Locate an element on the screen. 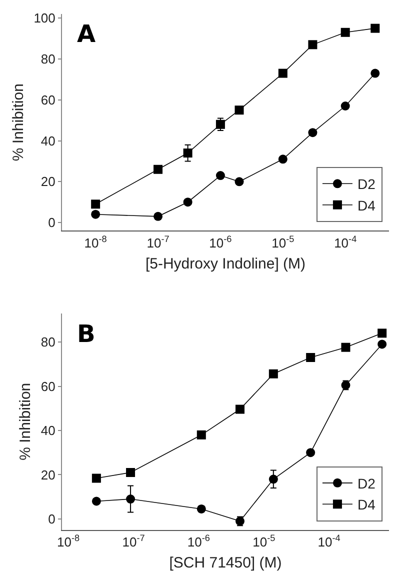 Image resolution: width=401 pixels, height=580 pixels. annotation: B is located at coordinates (86, 334).